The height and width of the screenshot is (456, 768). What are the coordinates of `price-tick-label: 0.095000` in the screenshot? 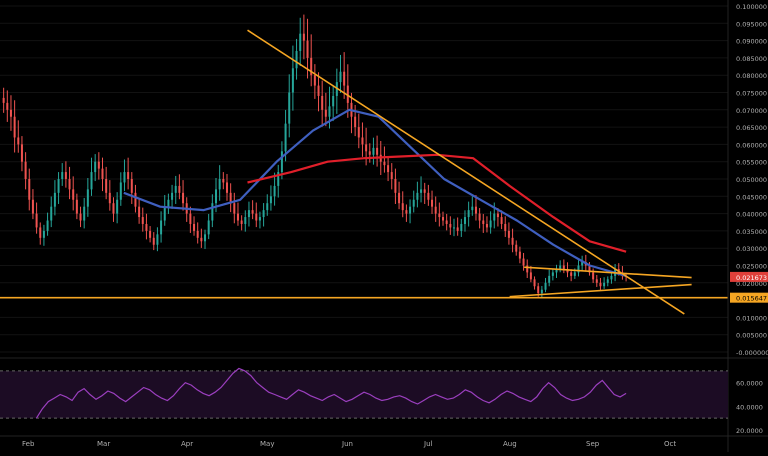 It's located at (751, 24).